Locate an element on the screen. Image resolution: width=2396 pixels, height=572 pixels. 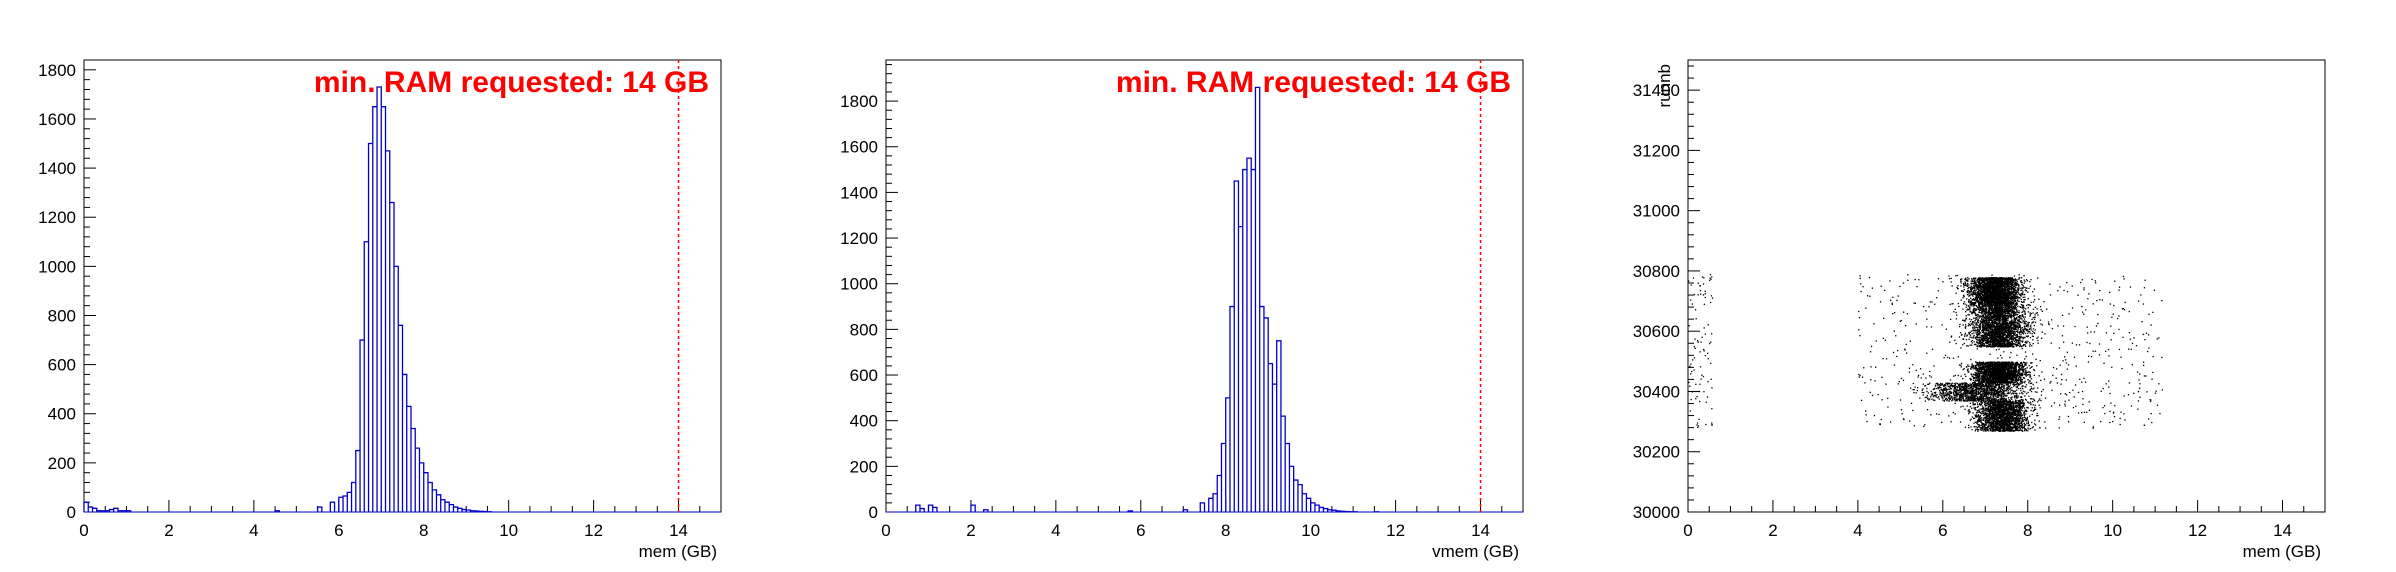
histogram-outline is located at coordinates (288, 299).